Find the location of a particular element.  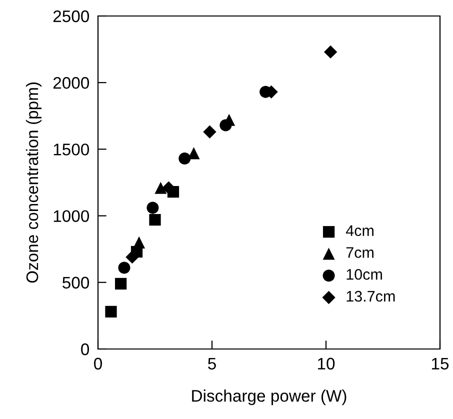

legend-label: 10cm is located at coordinates (364, 274).